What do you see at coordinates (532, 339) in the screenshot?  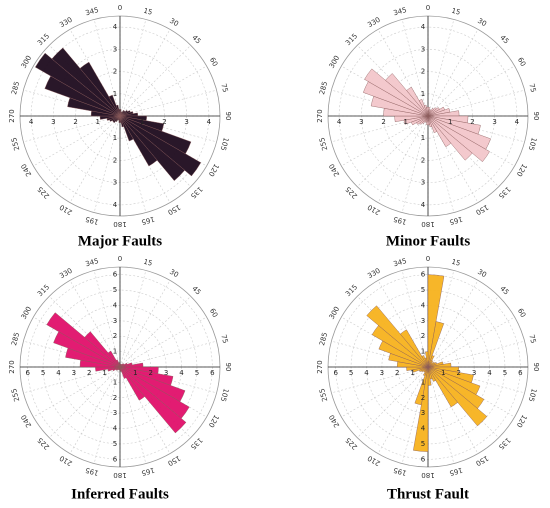 I see `angle-tick-label: 75` at bounding box center [532, 339].